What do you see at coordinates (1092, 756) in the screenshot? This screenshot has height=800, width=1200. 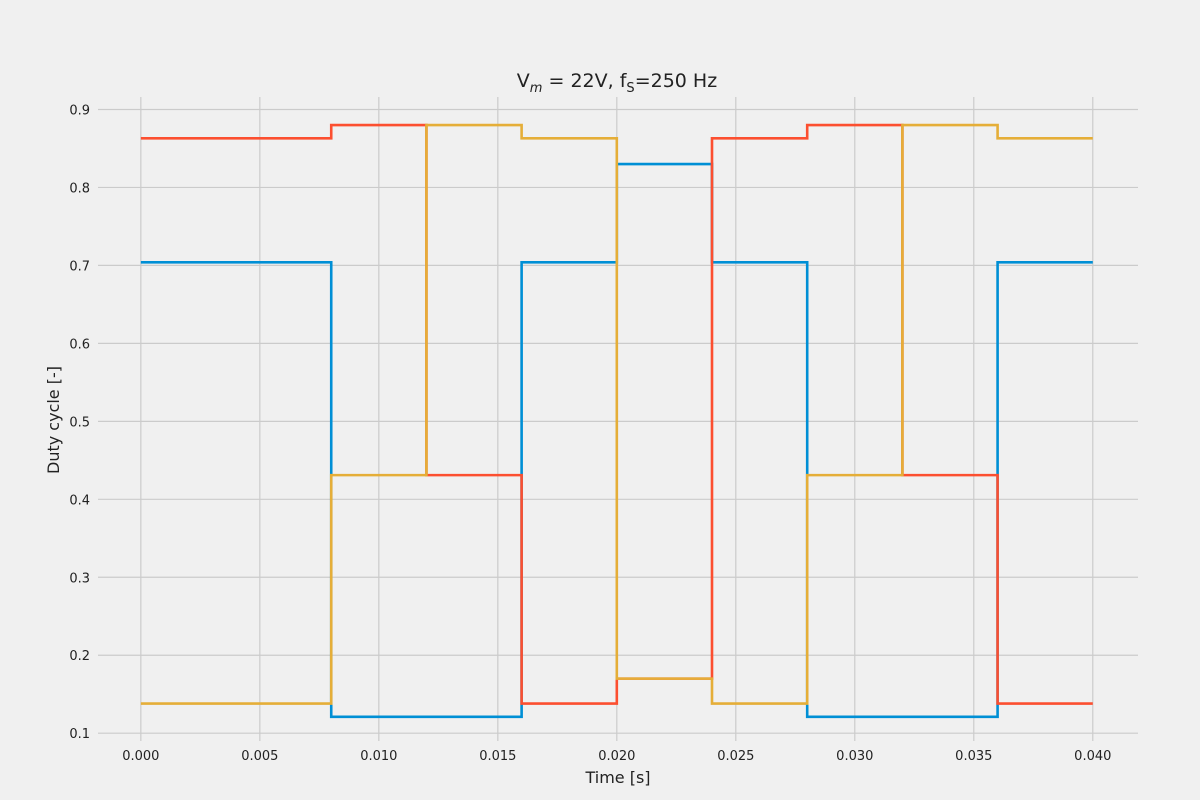 I see `x-tick-label: 0.040` at bounding box center [1092, 756].